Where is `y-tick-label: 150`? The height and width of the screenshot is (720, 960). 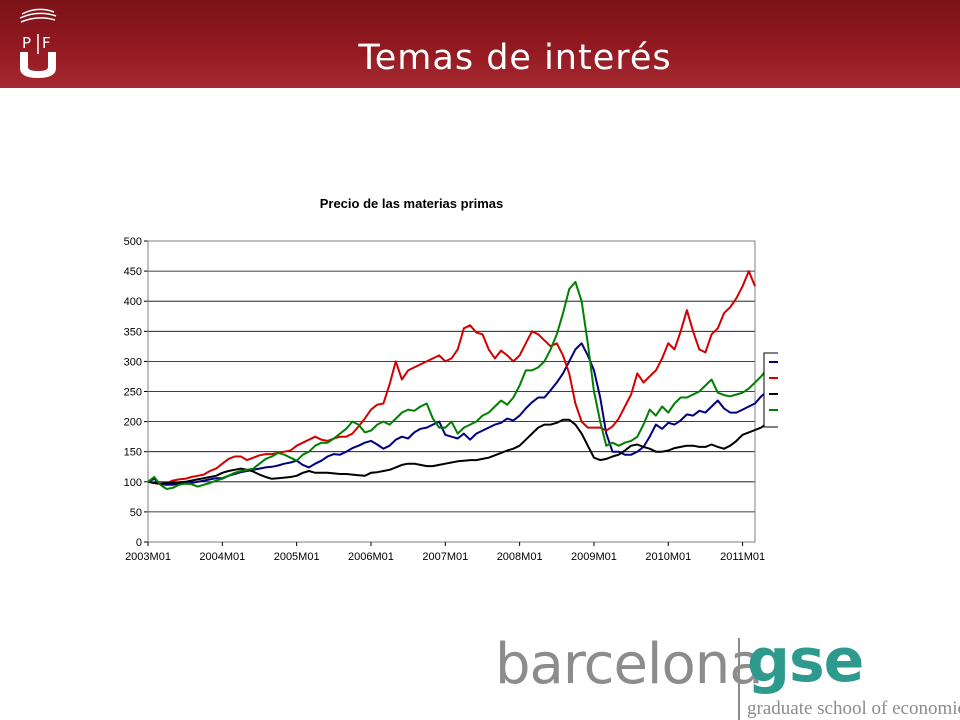 y-tick-label: 150 is located at coordinates (133, 453).